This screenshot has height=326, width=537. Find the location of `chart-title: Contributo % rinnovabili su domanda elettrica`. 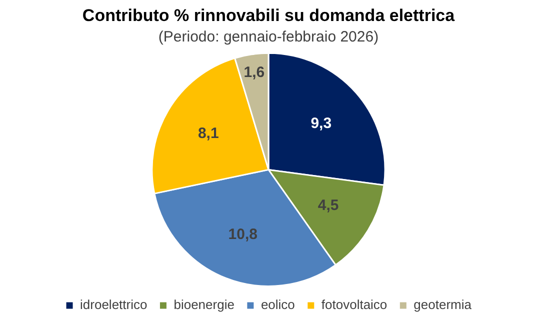

chart-title: Contributo % rinnovabili su domanda elettrica is located at coordinates (269, 15).